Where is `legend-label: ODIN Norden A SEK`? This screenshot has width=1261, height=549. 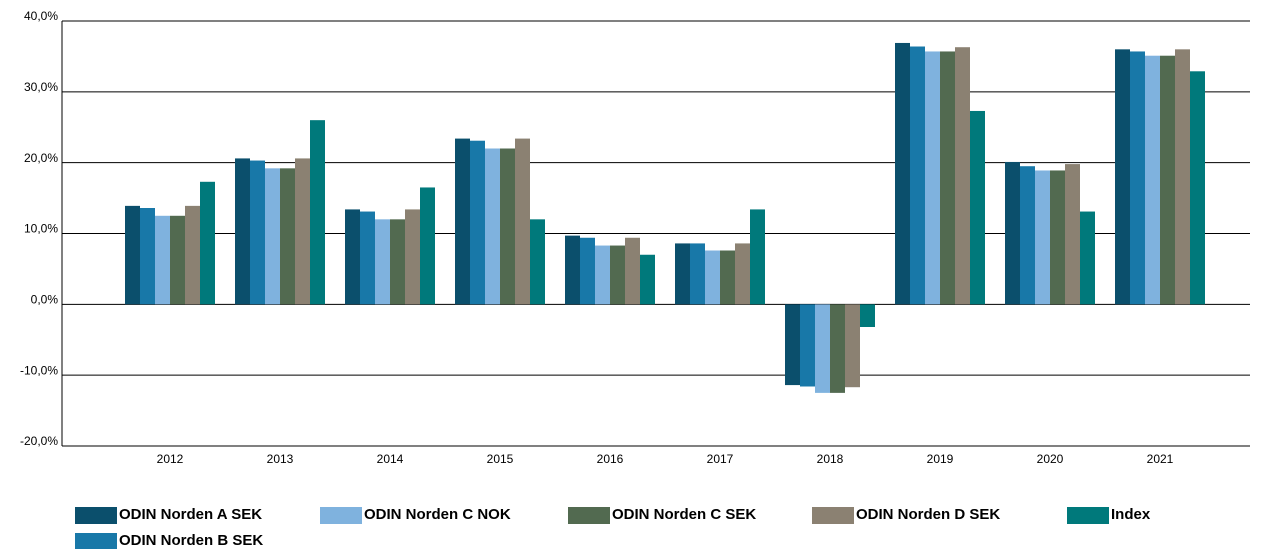 legend-label: ODIN Norden A SEK is located at coordinates (190, 514).